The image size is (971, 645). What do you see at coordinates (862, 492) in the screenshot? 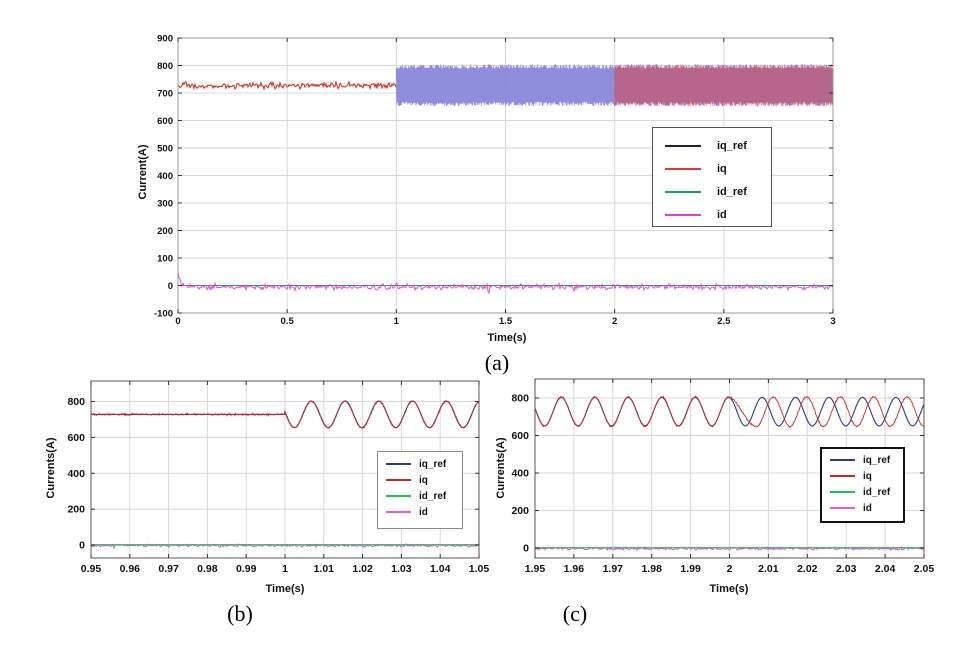
I see `legend-c-entry-id-ref: id_ref` at bounding box center [862, 492].